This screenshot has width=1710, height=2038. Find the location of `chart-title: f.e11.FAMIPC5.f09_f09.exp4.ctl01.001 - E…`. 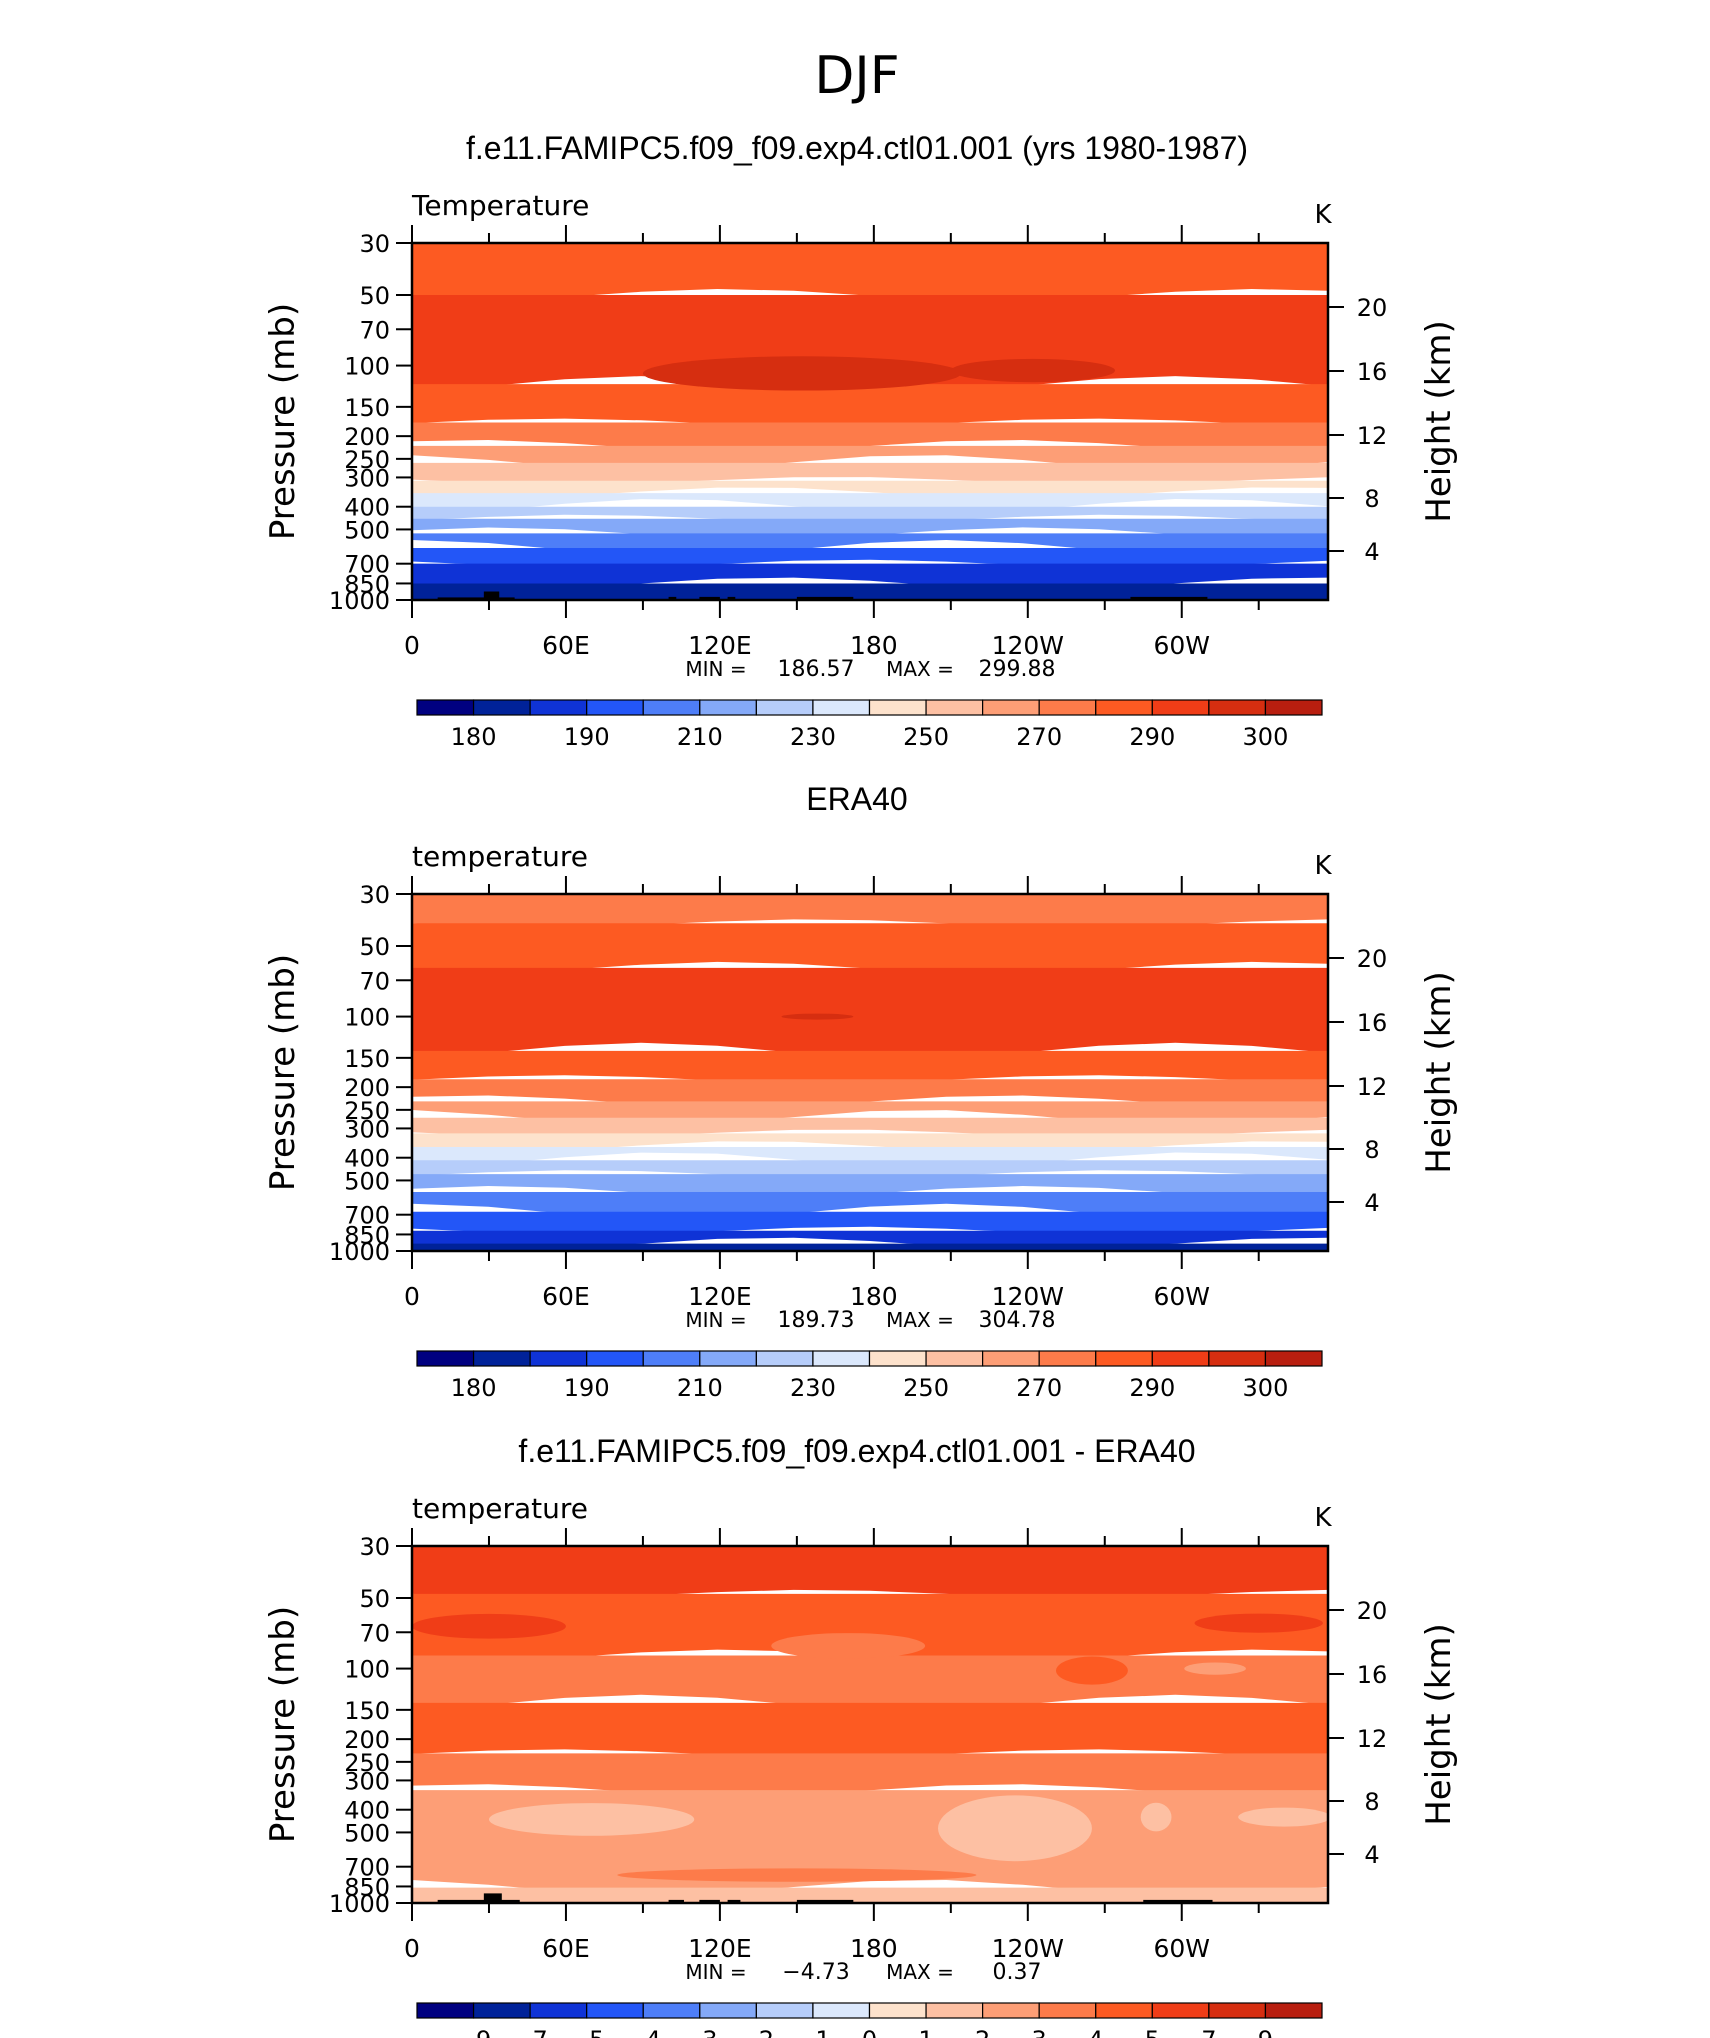

chart-title: f.e11.FAMIPC5.f09_f09.exp4.ctl01.001 - E… is located at coordinates (856, 1451).